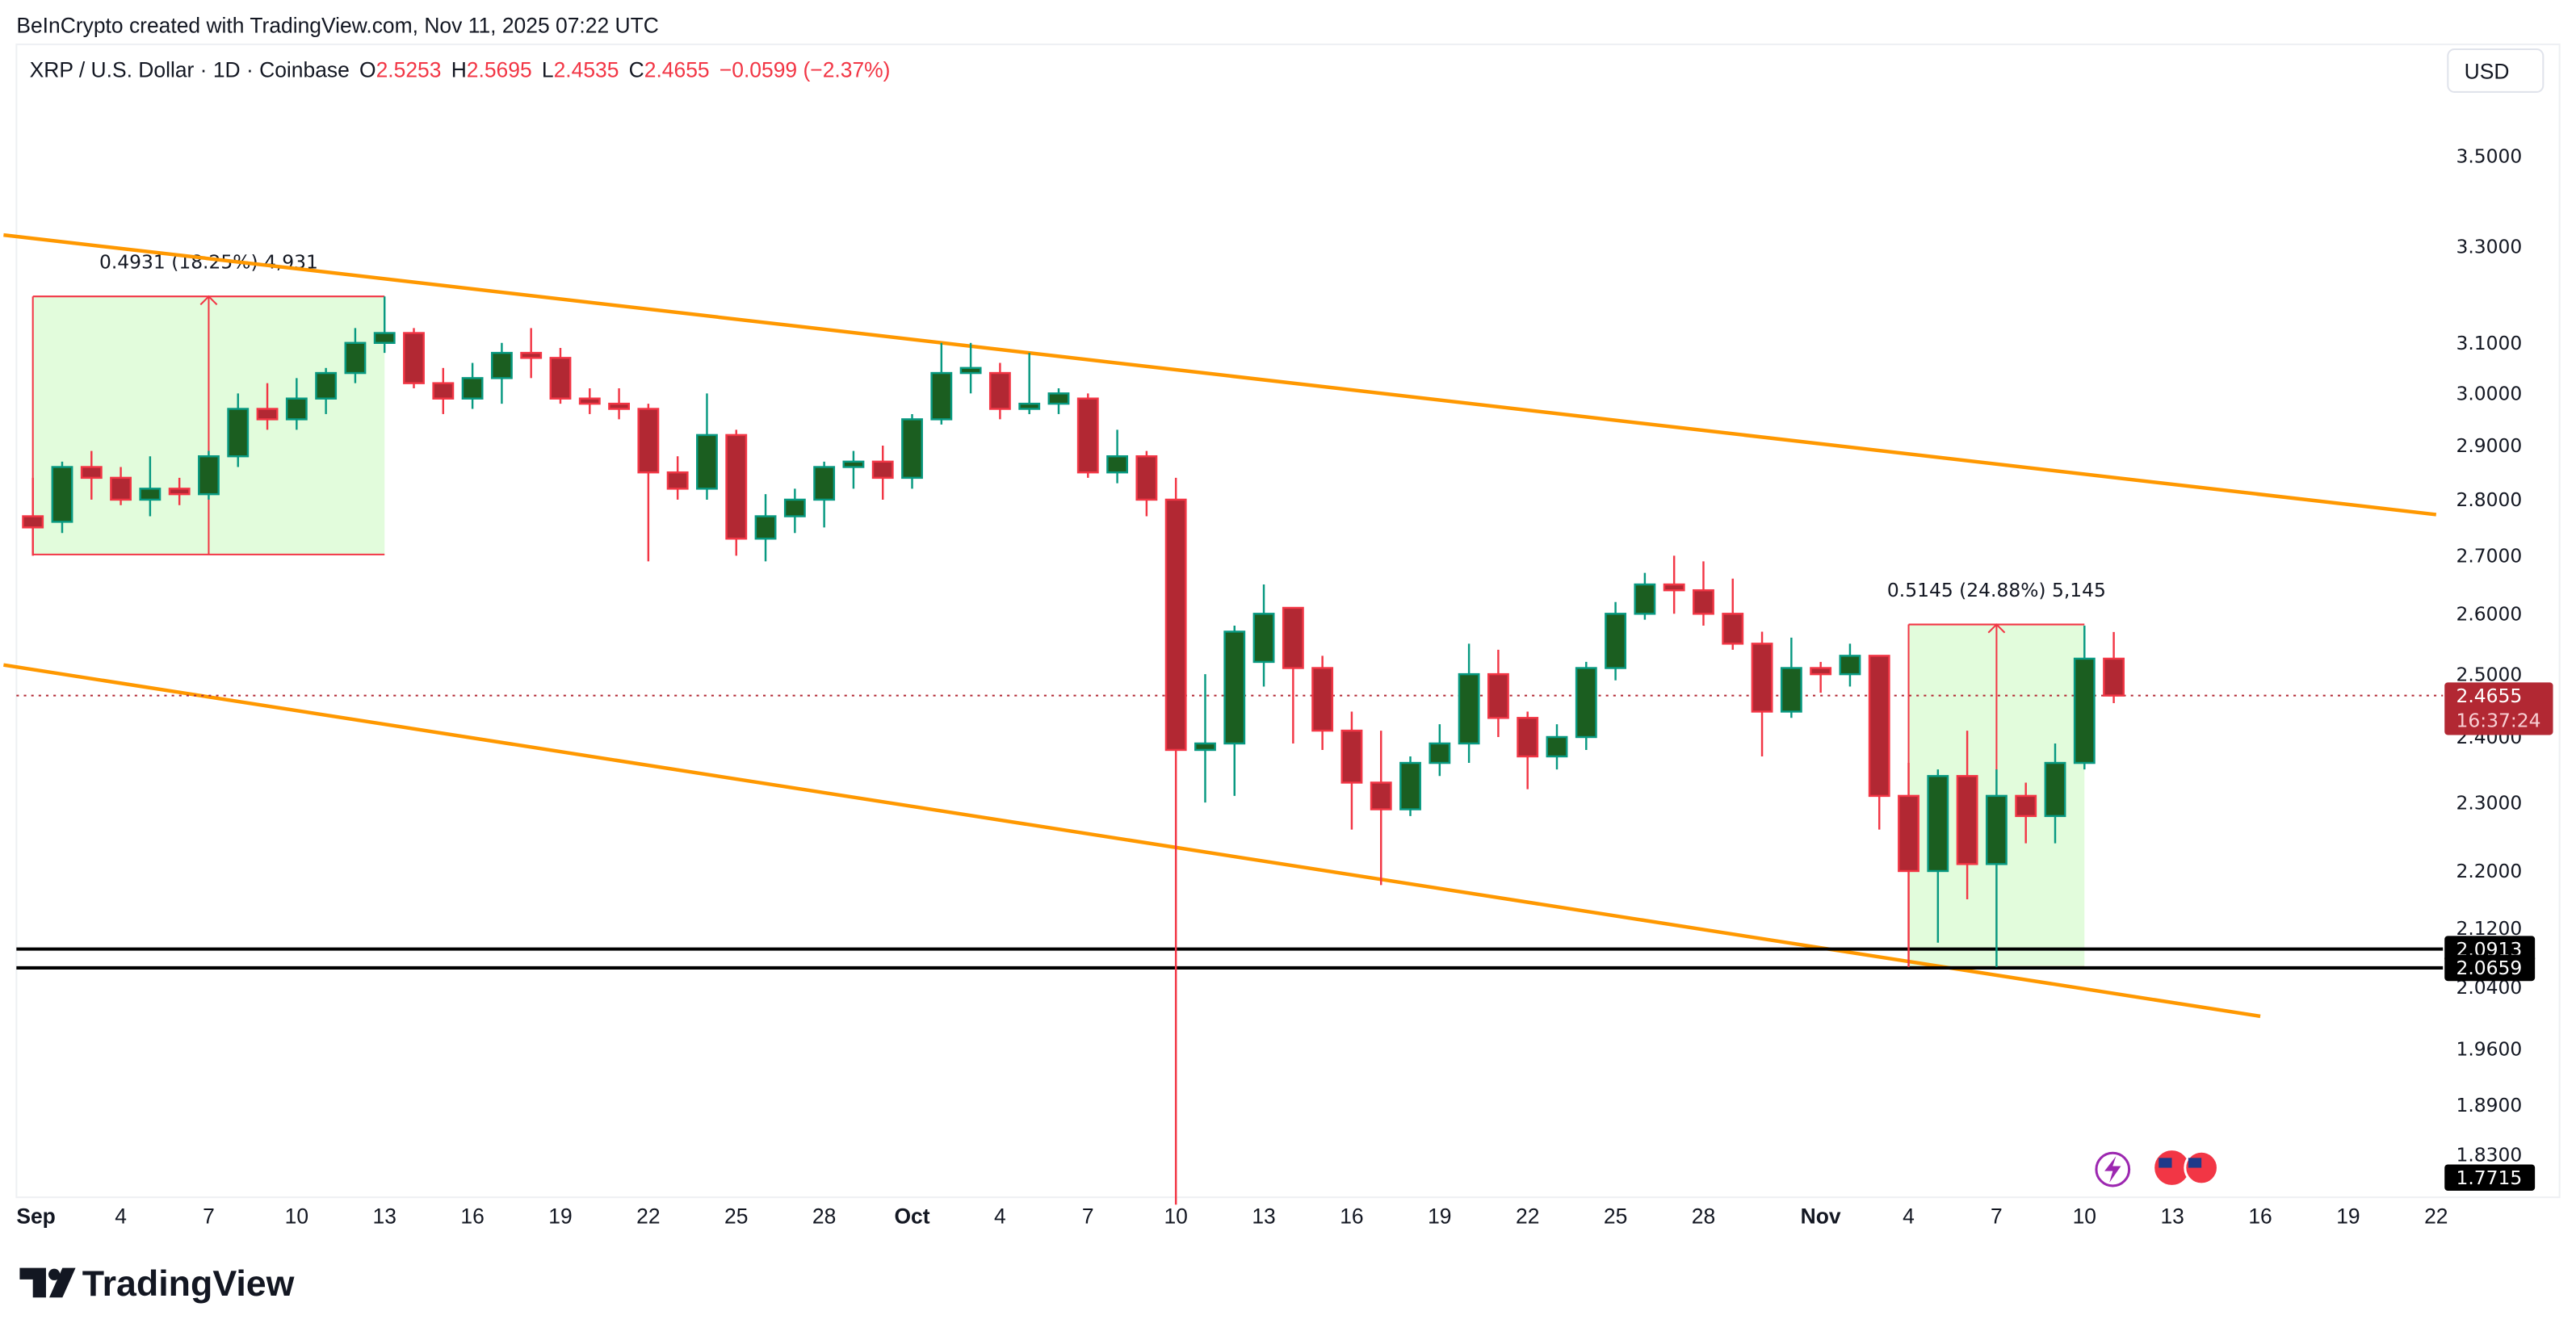 The image size is (2576, 1332). What do you see at coordinates (1527, 1216) in the screenshot?
I see `time-tick-label: 22` at bounding box center [1527, 1216].